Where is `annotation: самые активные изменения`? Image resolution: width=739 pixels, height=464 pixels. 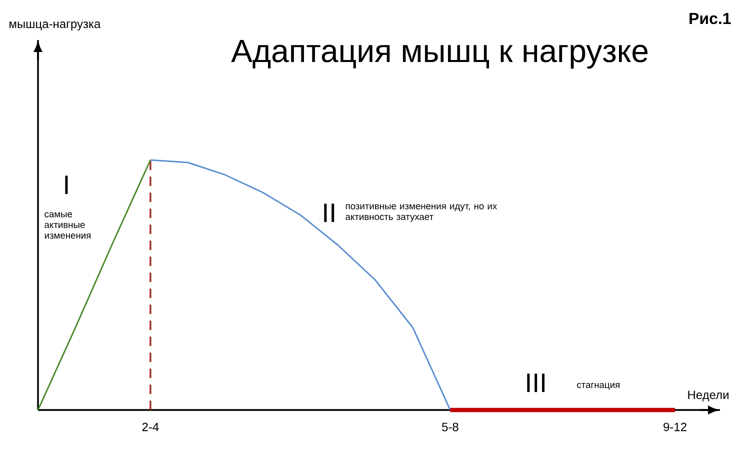 annotation: самые активные изменения is located at coordinates (67, 225).